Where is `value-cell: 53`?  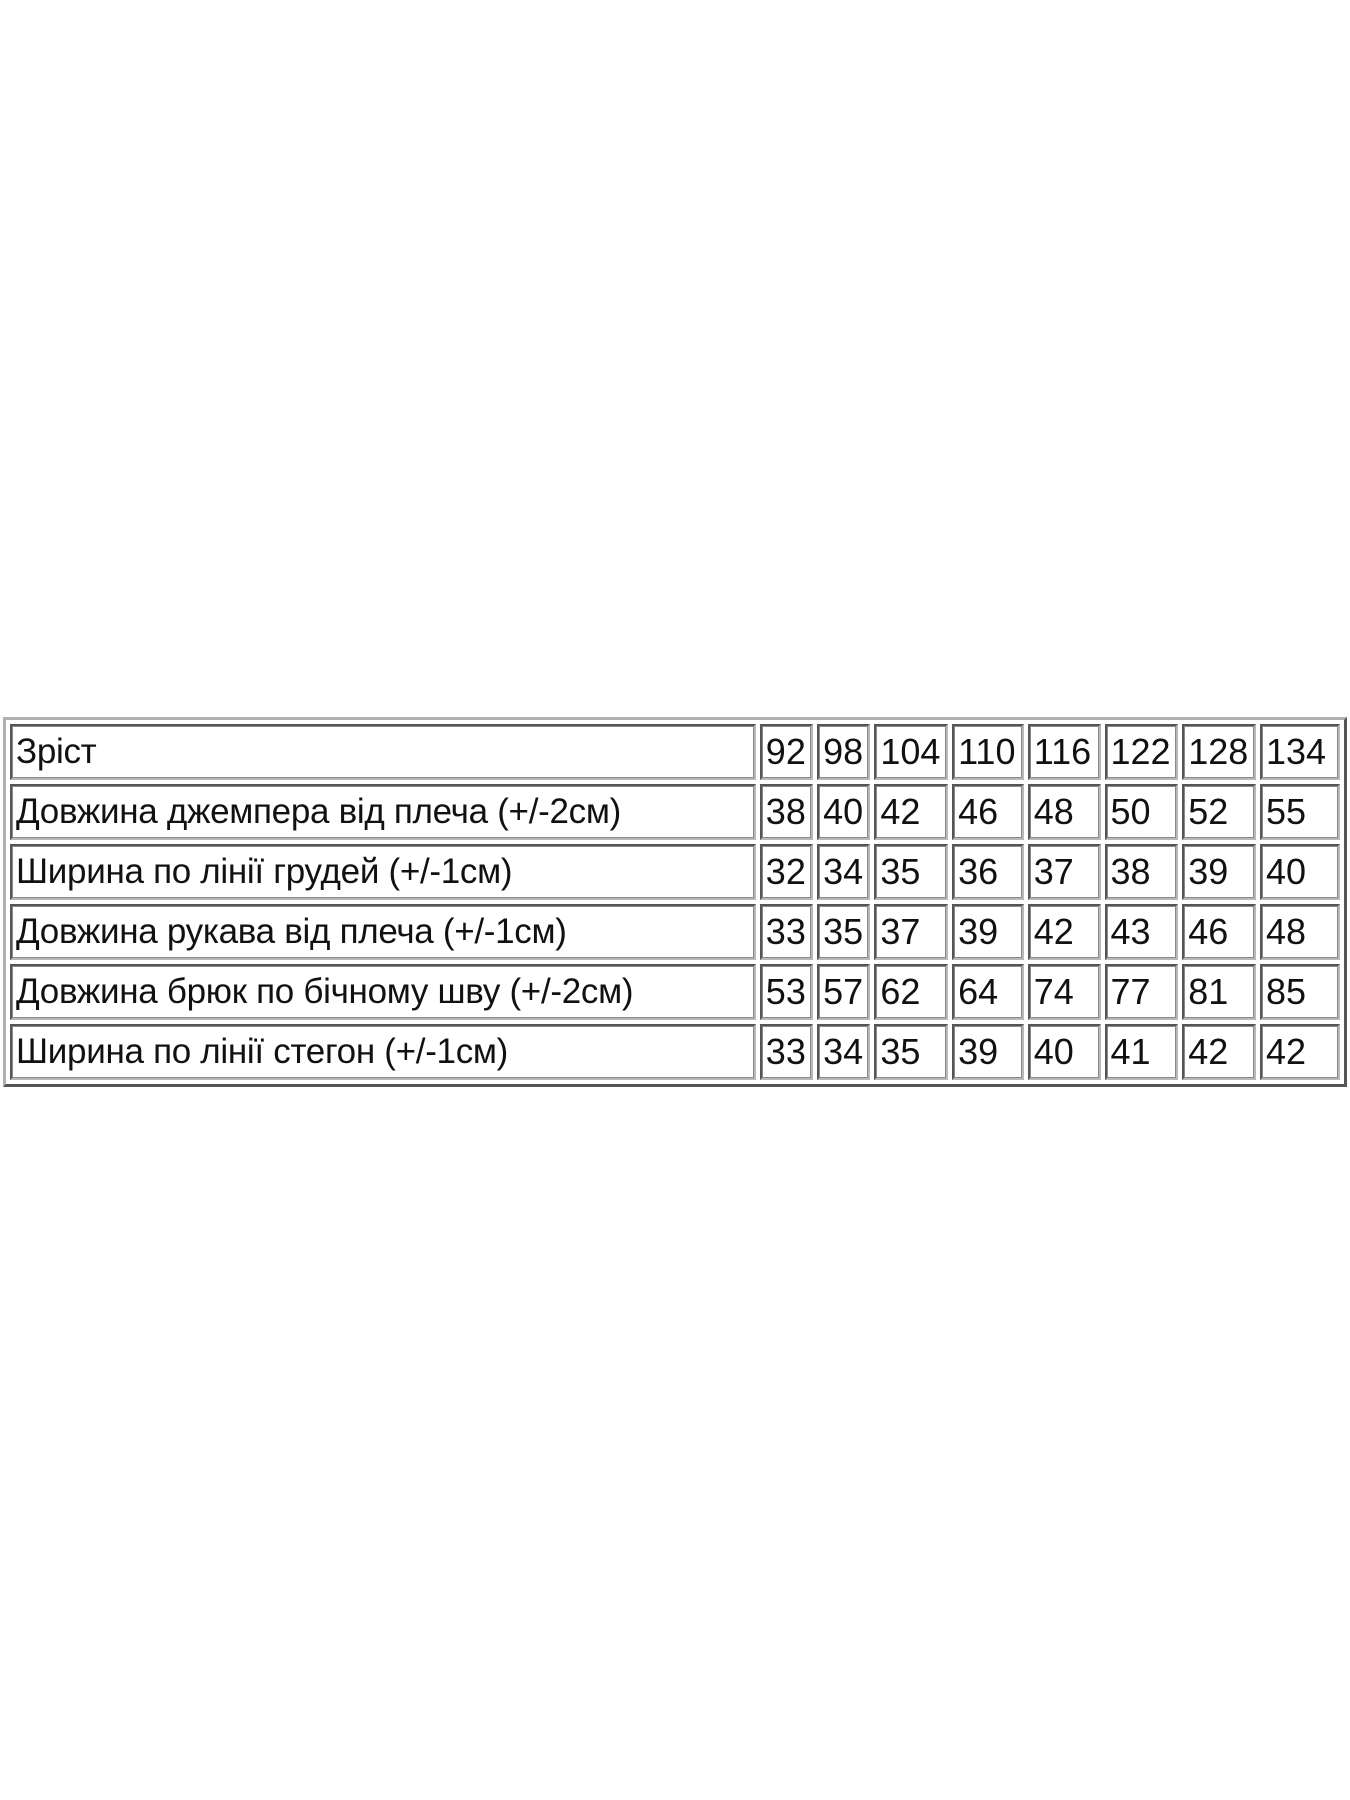
value-cell: 53 is located at coordinates (786, 992).